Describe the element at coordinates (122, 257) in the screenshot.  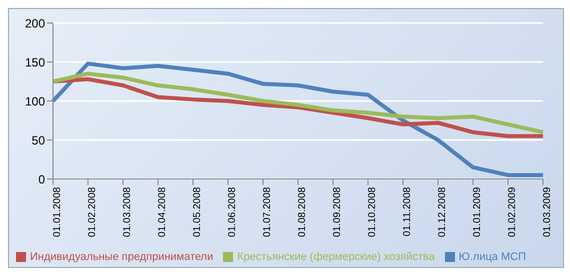
I see `legend-label: Индивидуальные предприниматели` at that location.